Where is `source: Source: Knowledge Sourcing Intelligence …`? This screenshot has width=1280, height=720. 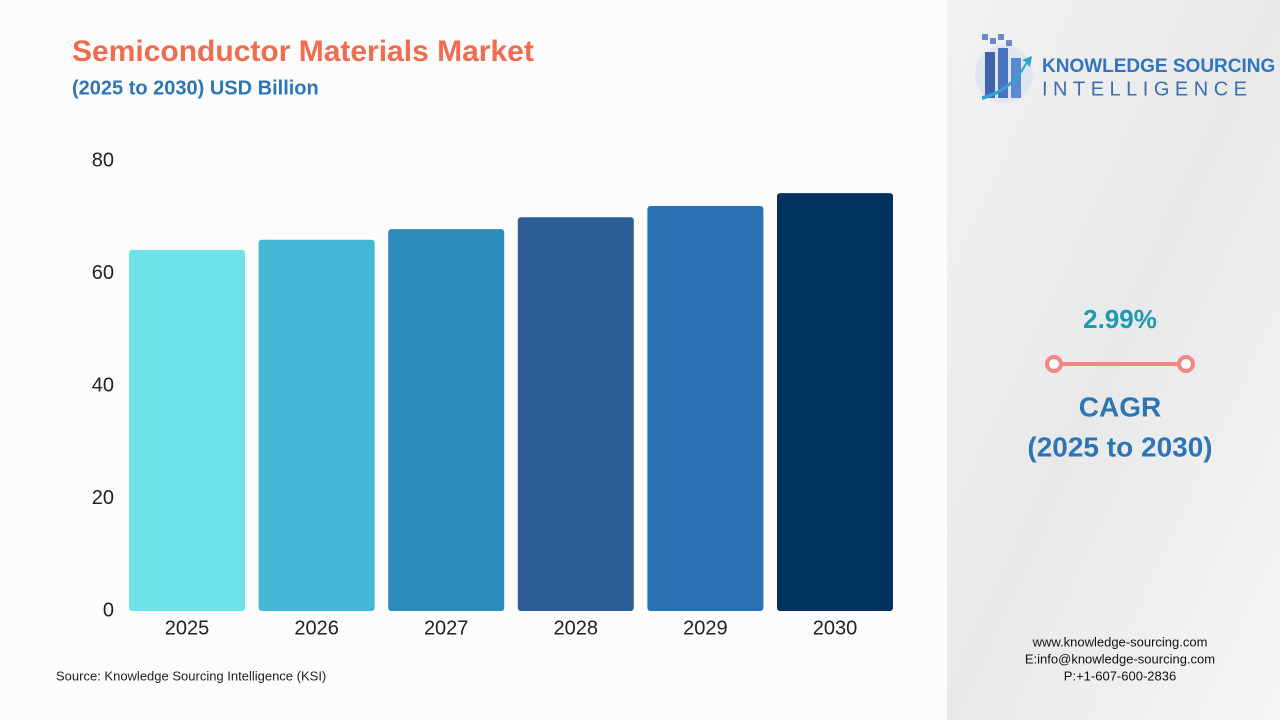 source: Source: Knowledge Sourcing Intelligence … is located at coordinates (191, 675).